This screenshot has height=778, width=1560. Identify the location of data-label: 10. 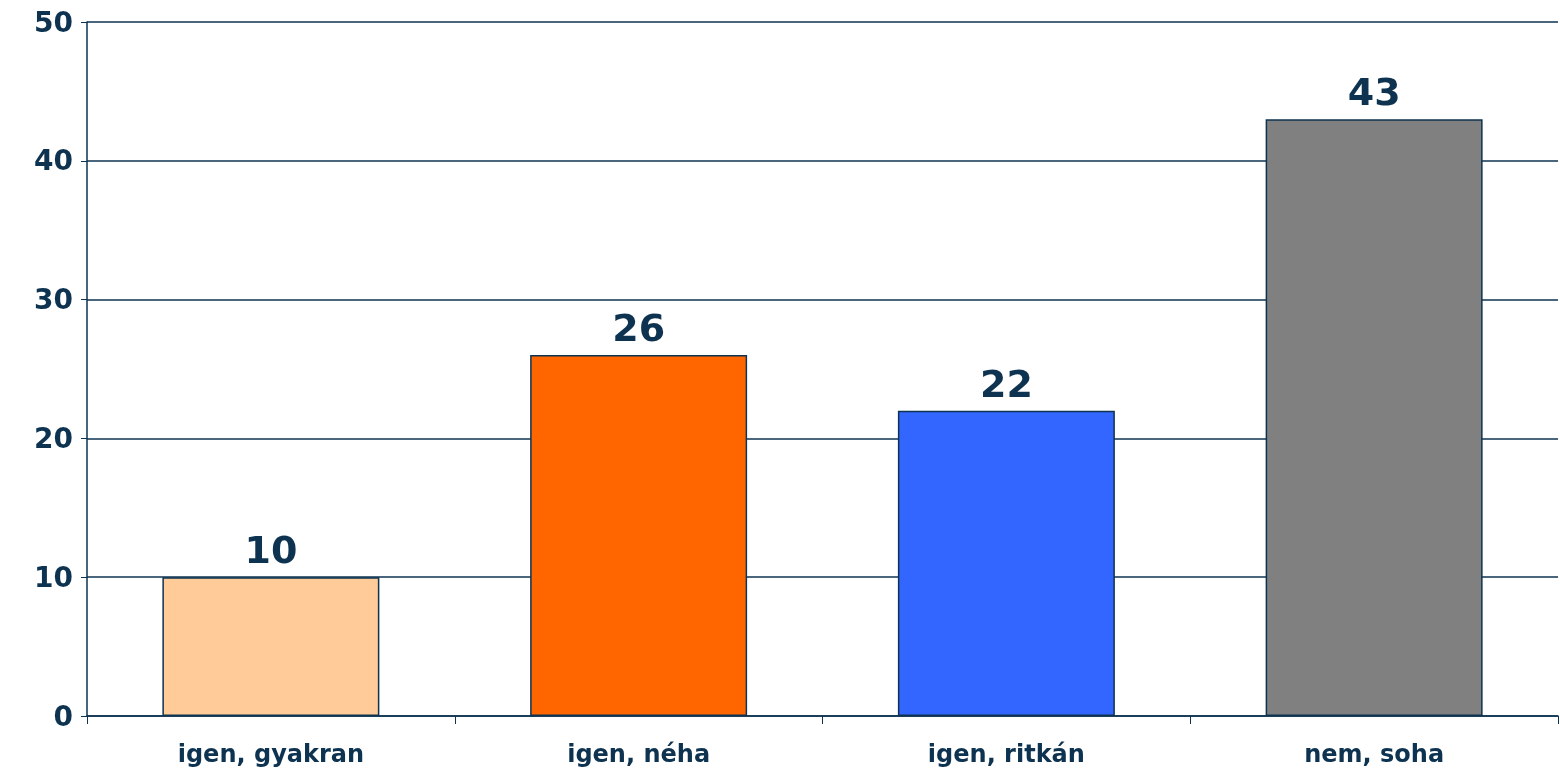
(271, 550).